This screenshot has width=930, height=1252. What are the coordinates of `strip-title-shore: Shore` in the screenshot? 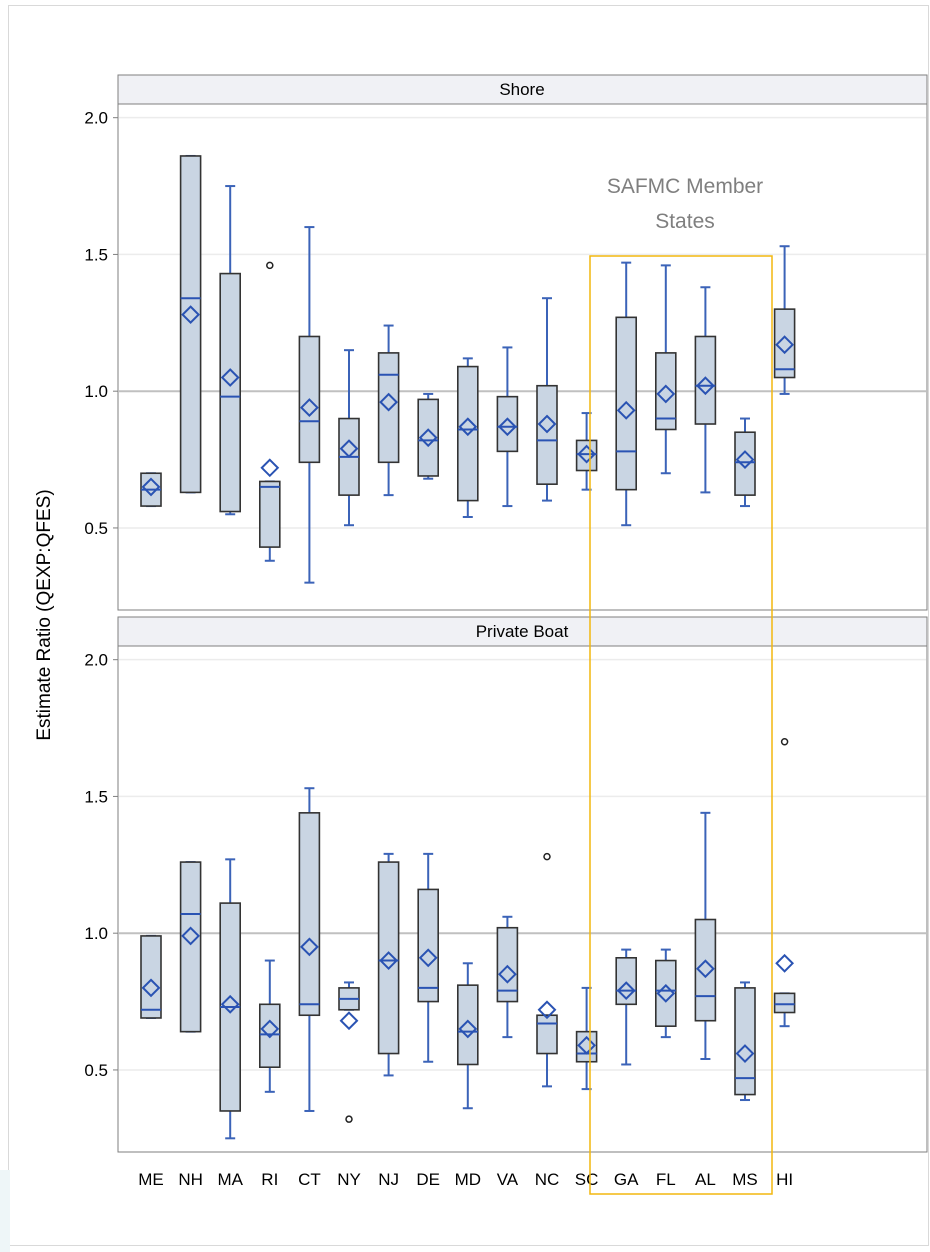 It's located at (521, 89).